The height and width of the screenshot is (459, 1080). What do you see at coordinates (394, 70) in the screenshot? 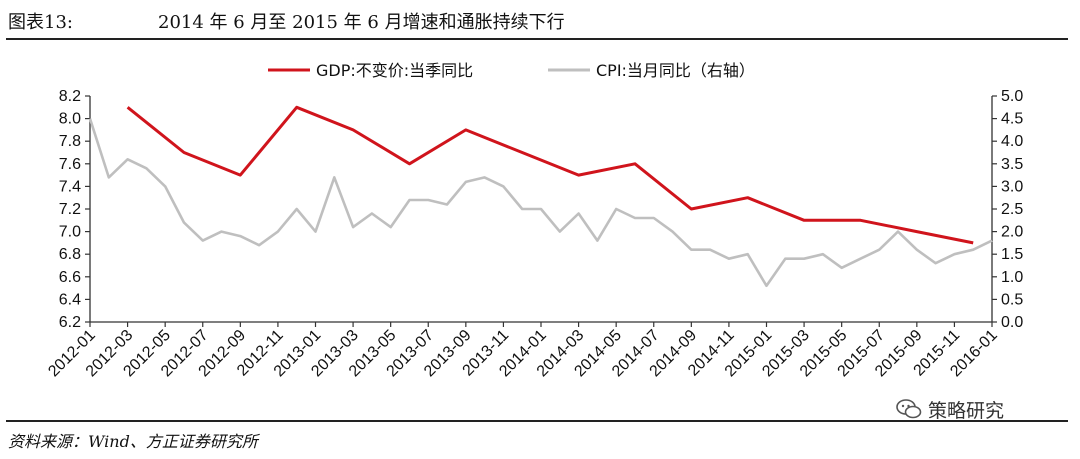
I see `legend-gdp-label: GDP:不变价:当季同比` at bounding box center [394, 70].